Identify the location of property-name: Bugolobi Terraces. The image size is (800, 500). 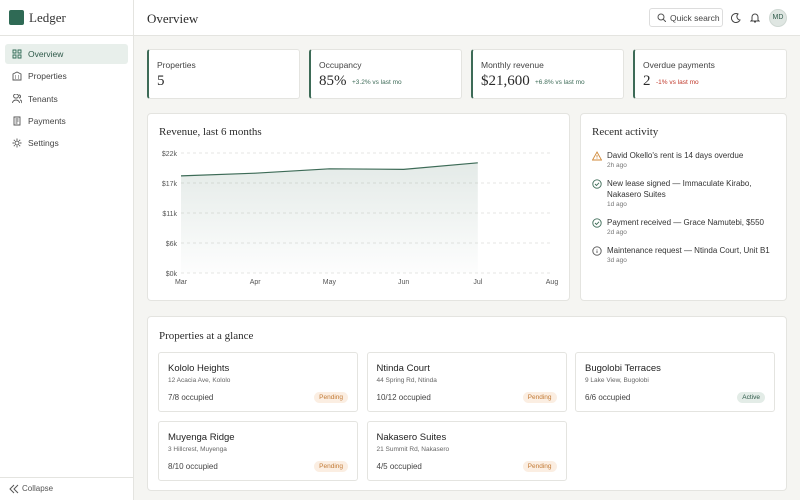
(623, 368).